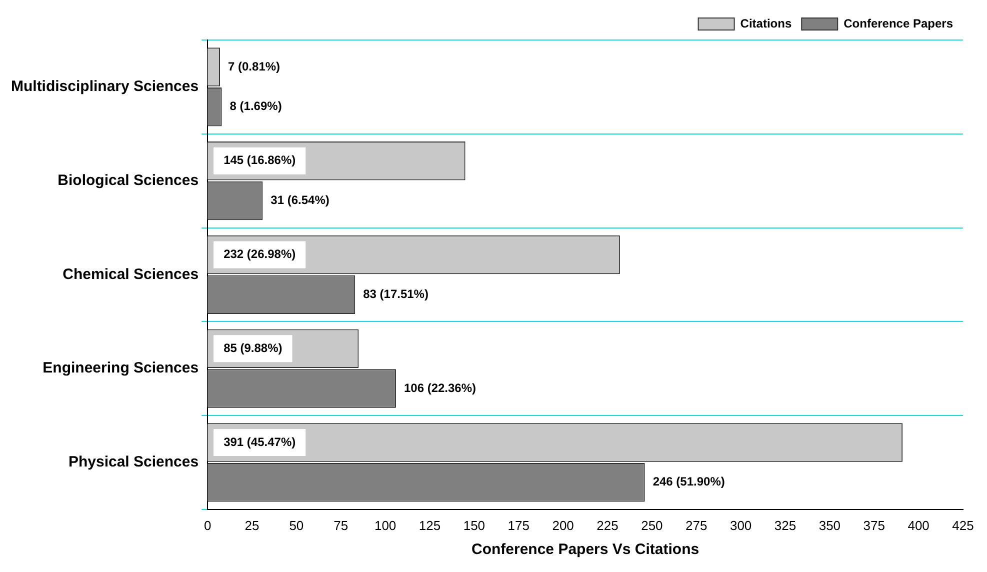 The image size is (987, 572). What do you see at coordinates (260, 254) in the screenshot?
I see `data-label: 232 (26.98%)` at bounding box center [260, 254].